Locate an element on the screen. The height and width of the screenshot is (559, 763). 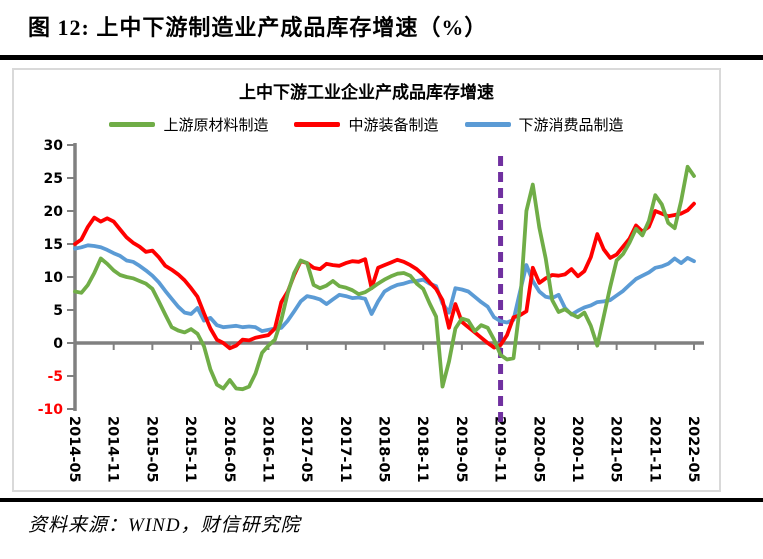
x-tick-label: 2014-11 is located at coordinates (113, 449).